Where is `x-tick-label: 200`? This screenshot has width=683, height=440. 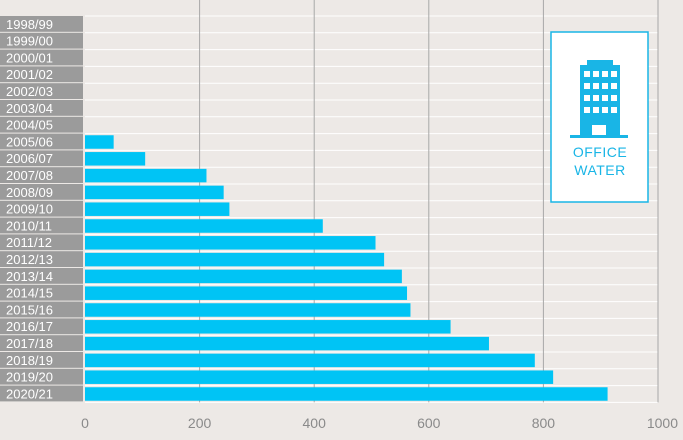 x-tick-label: 200 is located at coordinates (200, 423).